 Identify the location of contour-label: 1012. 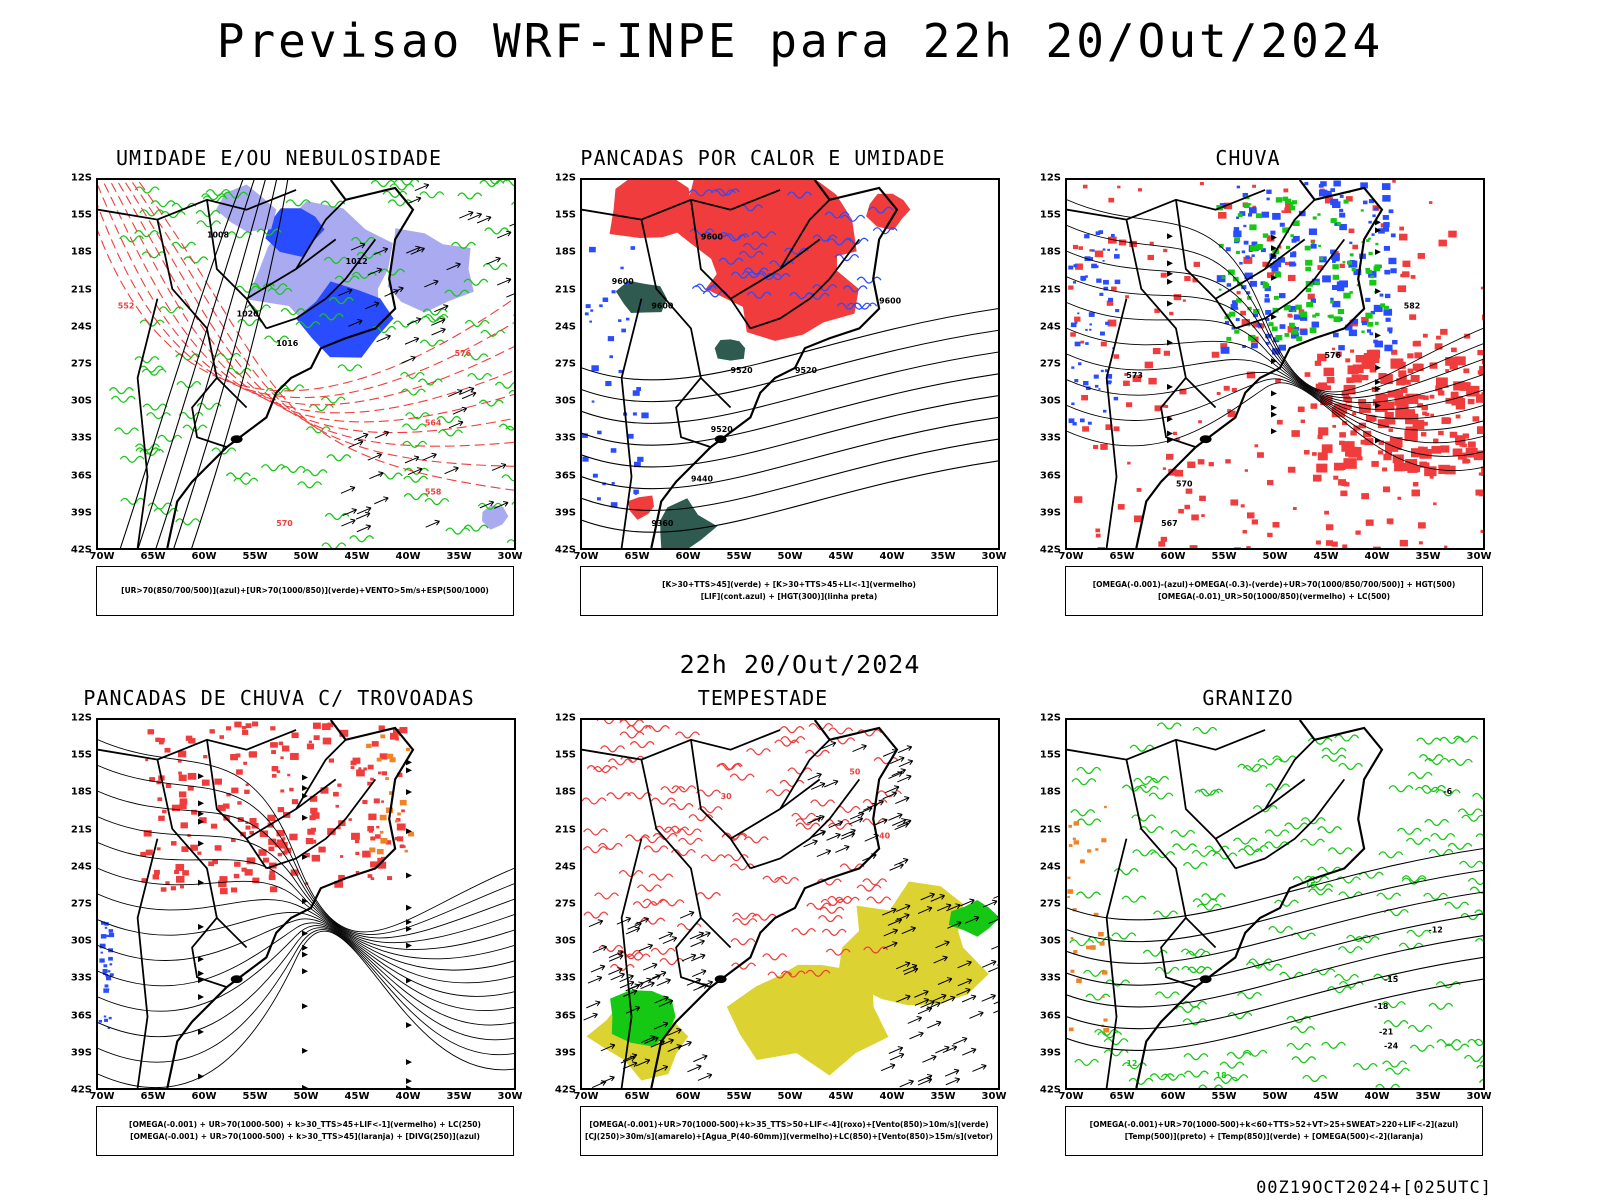
(357, 261).